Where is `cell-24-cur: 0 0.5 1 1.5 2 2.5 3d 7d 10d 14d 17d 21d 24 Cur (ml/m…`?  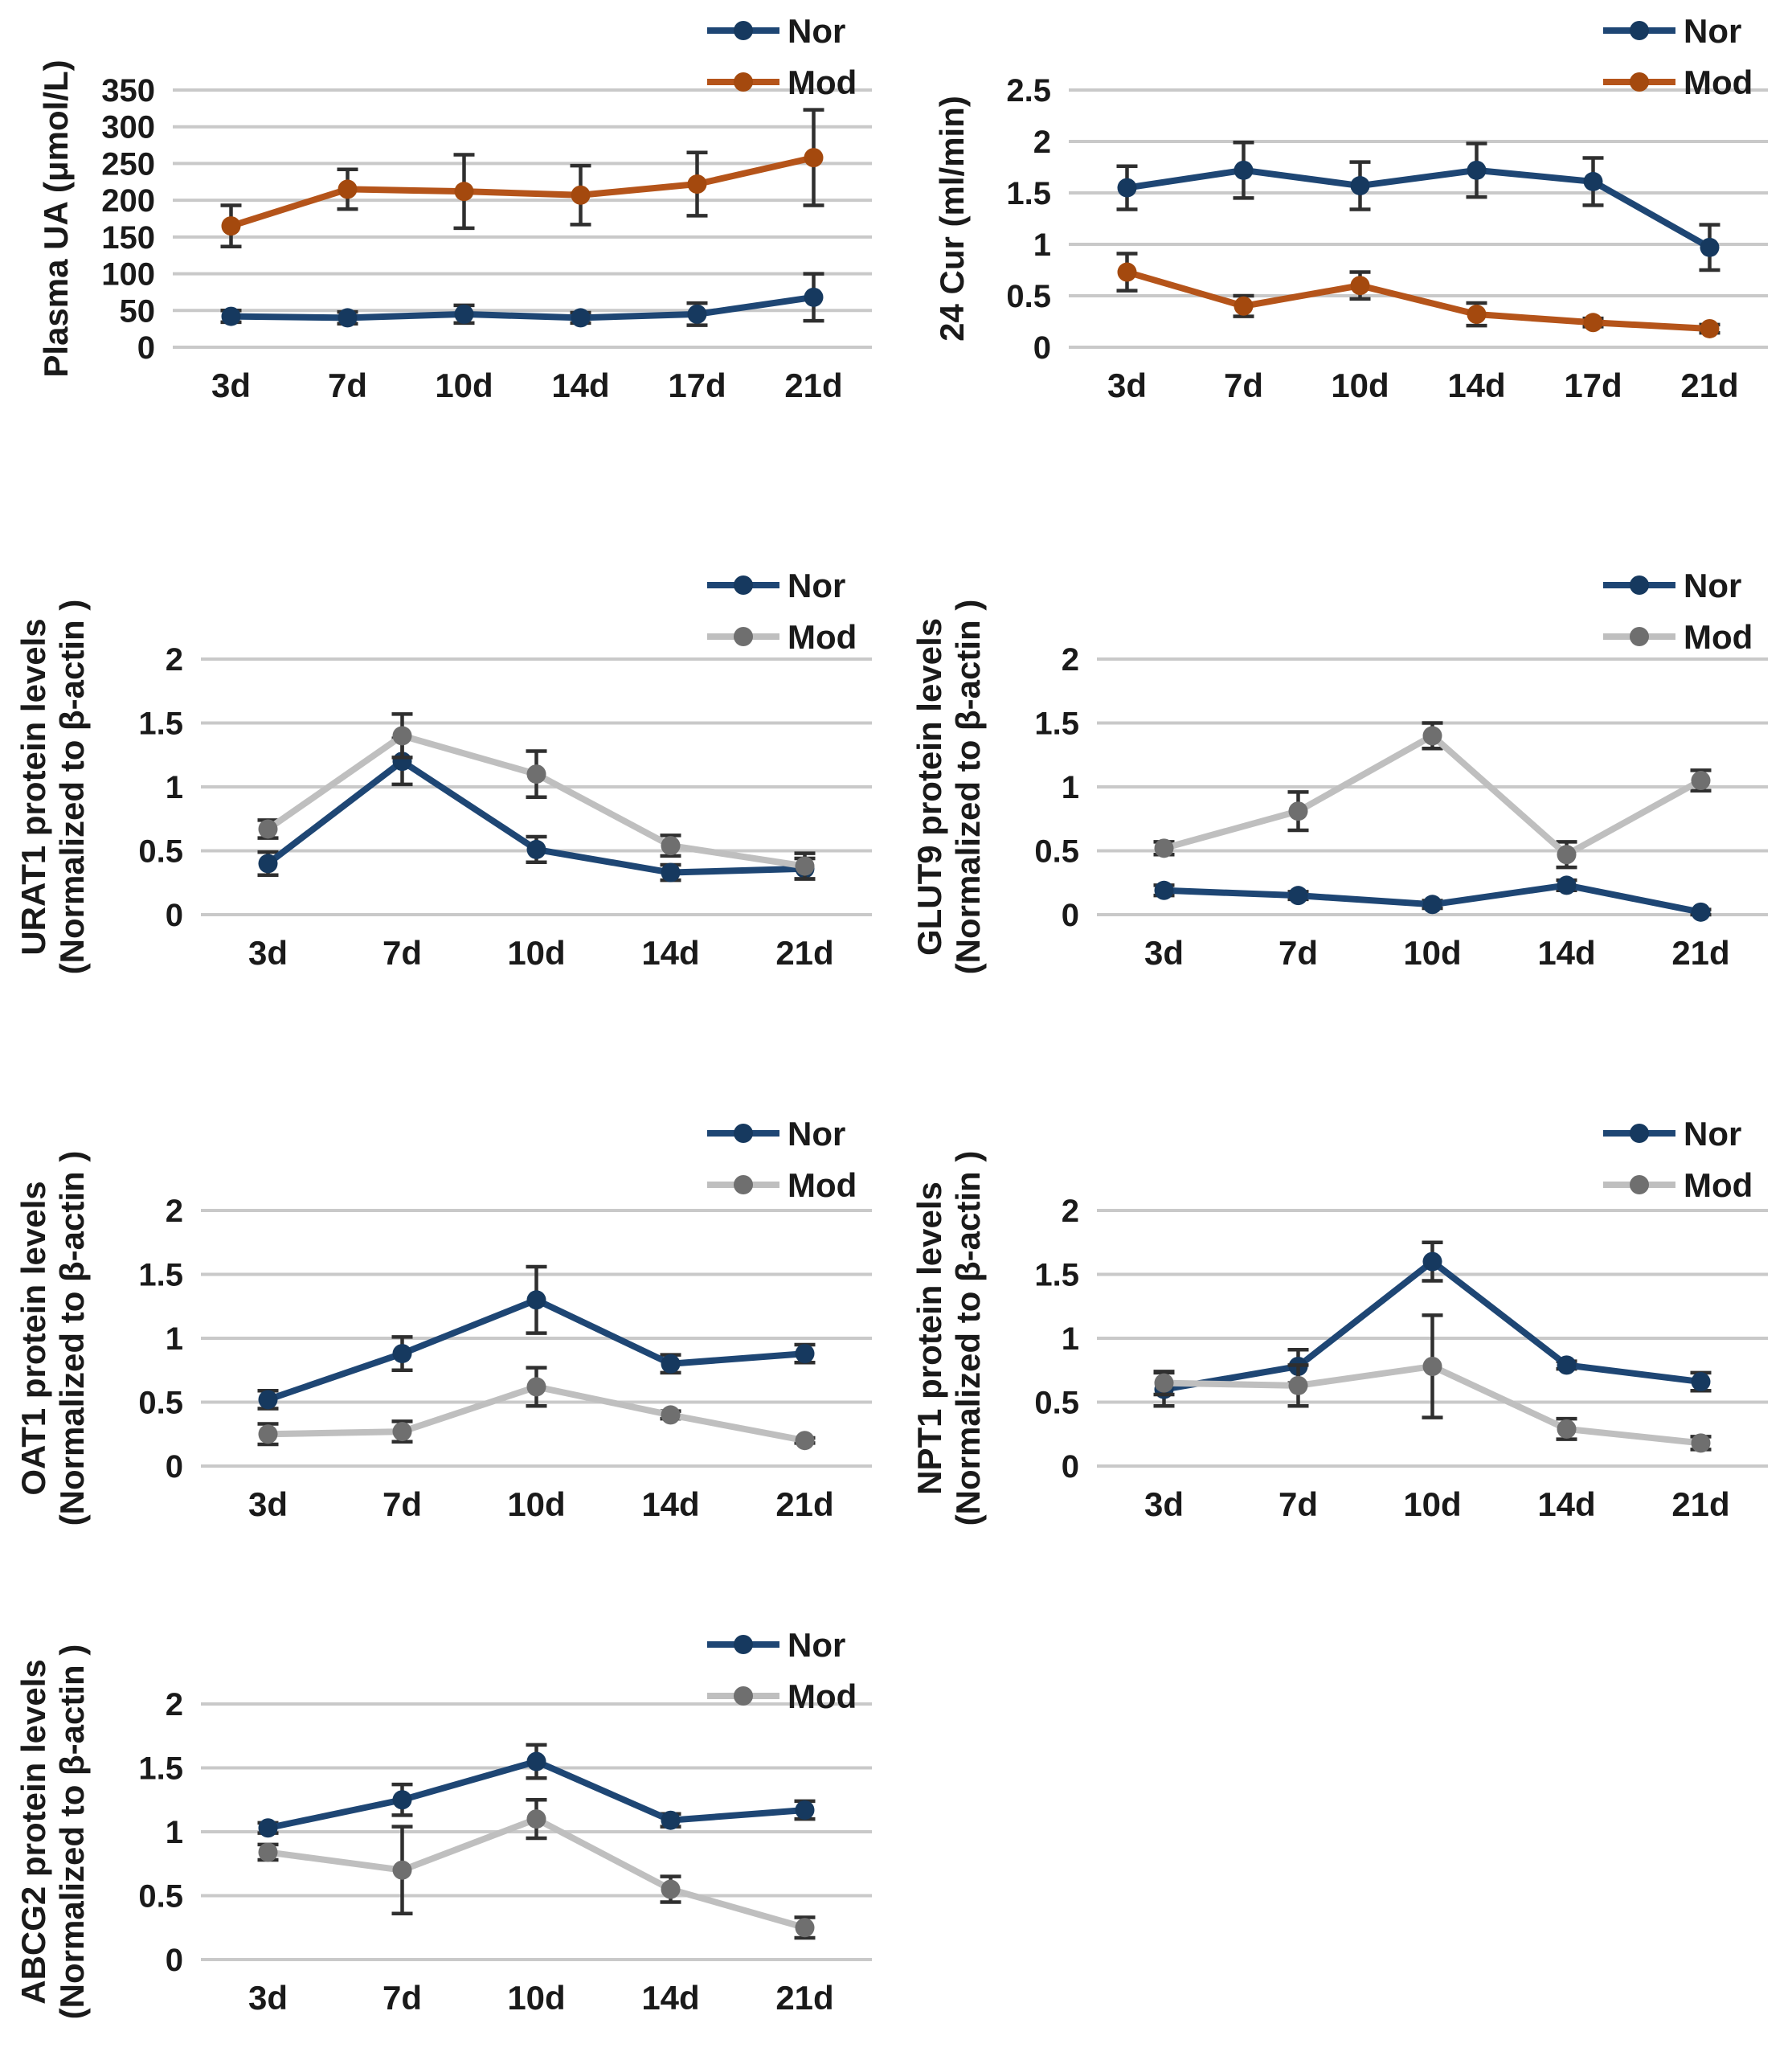
cell-24-cur: 0 0.5 1 1.5 2 2.5 3d 7d 10d 14d 17d 21d 24 Cur (ml/m… is located at coordinates (1344, 245).